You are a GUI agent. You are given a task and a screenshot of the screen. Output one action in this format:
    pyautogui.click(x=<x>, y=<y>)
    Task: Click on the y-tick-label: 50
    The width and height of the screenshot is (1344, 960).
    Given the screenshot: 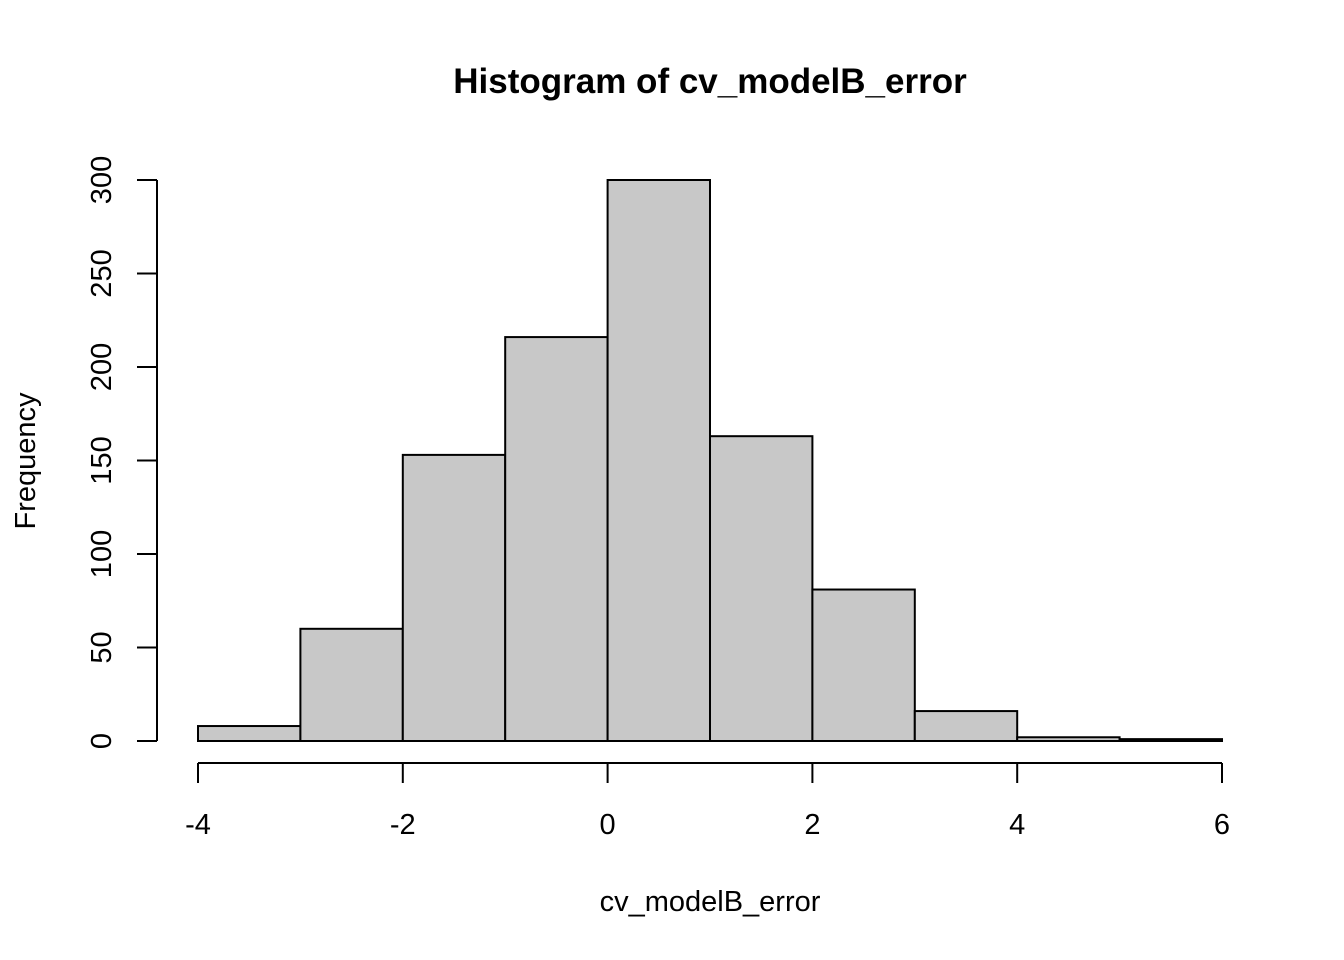 What is the action you would take?
    pyautogui.click(x=102, y=647)
    